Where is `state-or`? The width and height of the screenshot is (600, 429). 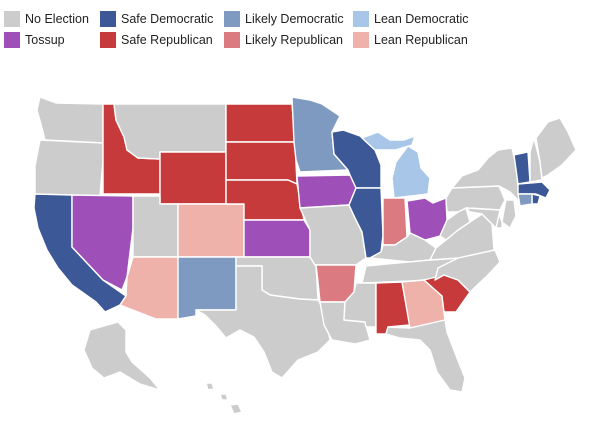 state-or is located at coordinates (69, 168).